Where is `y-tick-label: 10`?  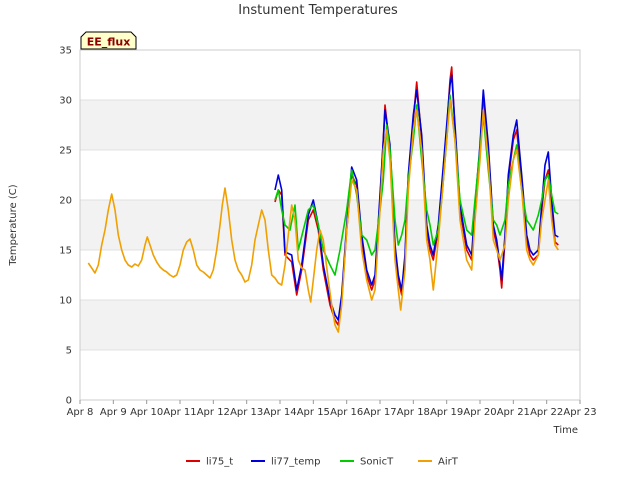
y-tick-label: 10 is located at coordinates (65, 301).